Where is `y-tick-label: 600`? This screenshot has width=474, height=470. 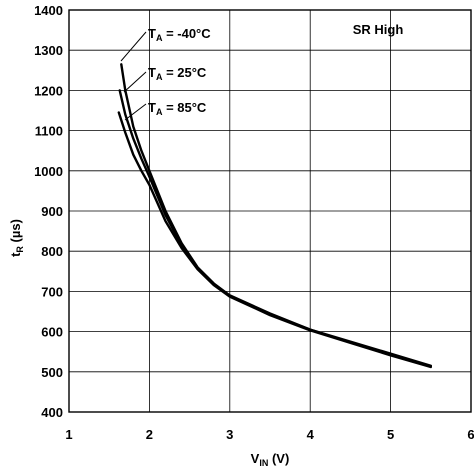 y-tick-label: 600 is located at coordinates (52, 332).